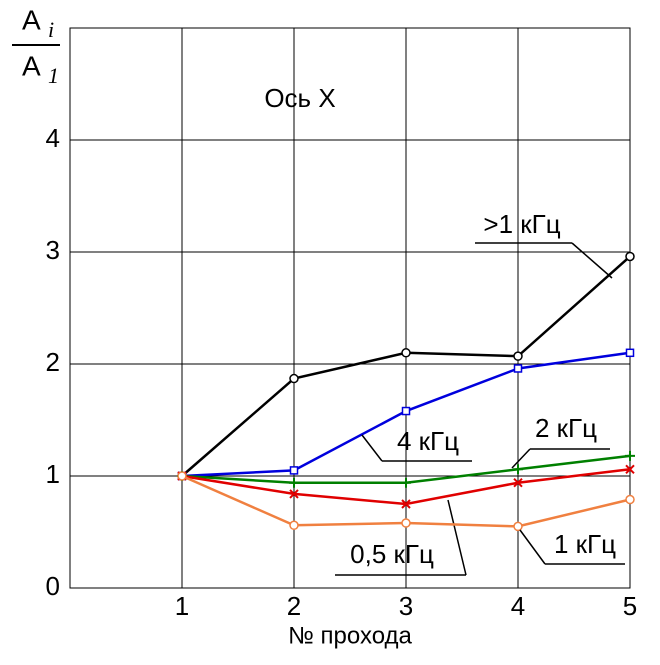  What do you see at coordinates (630, 606) in the screenshot?
I see `x-tick-label: 5` at bounding box center [630, 606].